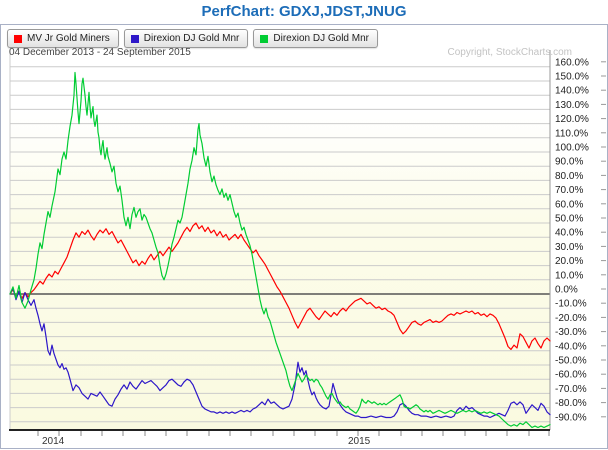  What do you see at coordinates (571, 403) in the screenshot?
I see `svg-text: -80.0%` at bounding box center [571, 403].